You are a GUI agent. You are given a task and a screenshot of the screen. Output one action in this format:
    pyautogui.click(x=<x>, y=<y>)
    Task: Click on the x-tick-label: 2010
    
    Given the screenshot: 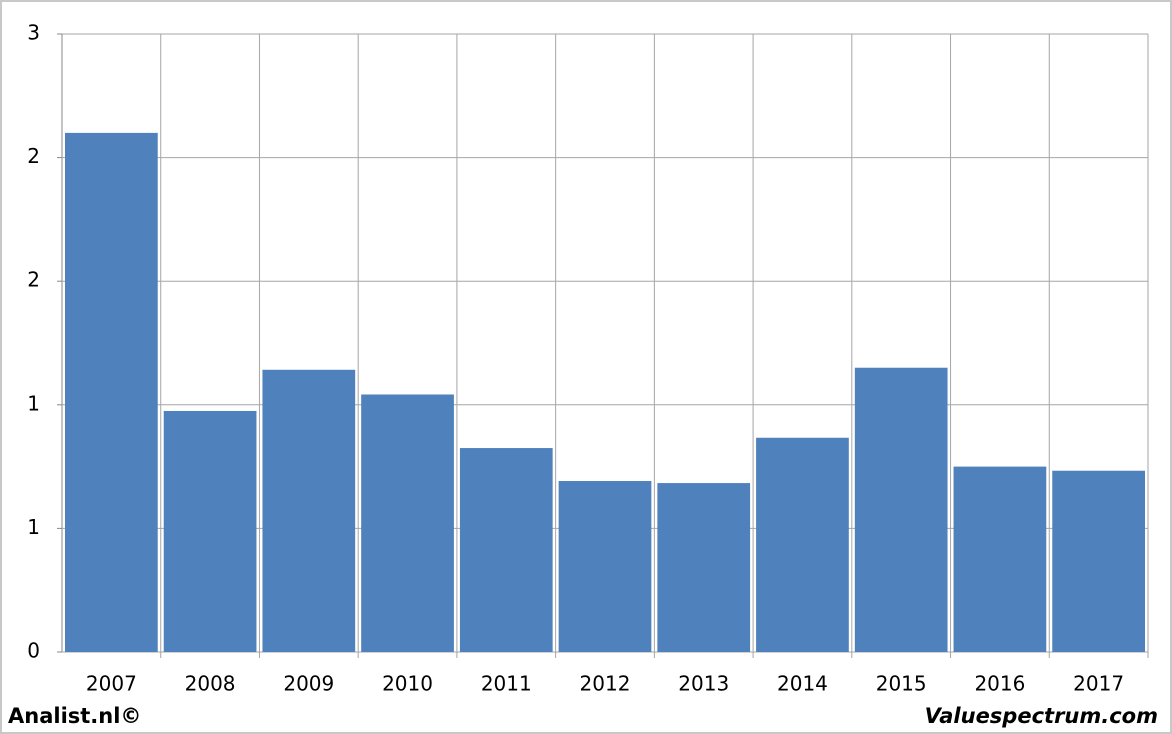 What is the action you would take?
    pyautogui.click(x=407, y=684)
    